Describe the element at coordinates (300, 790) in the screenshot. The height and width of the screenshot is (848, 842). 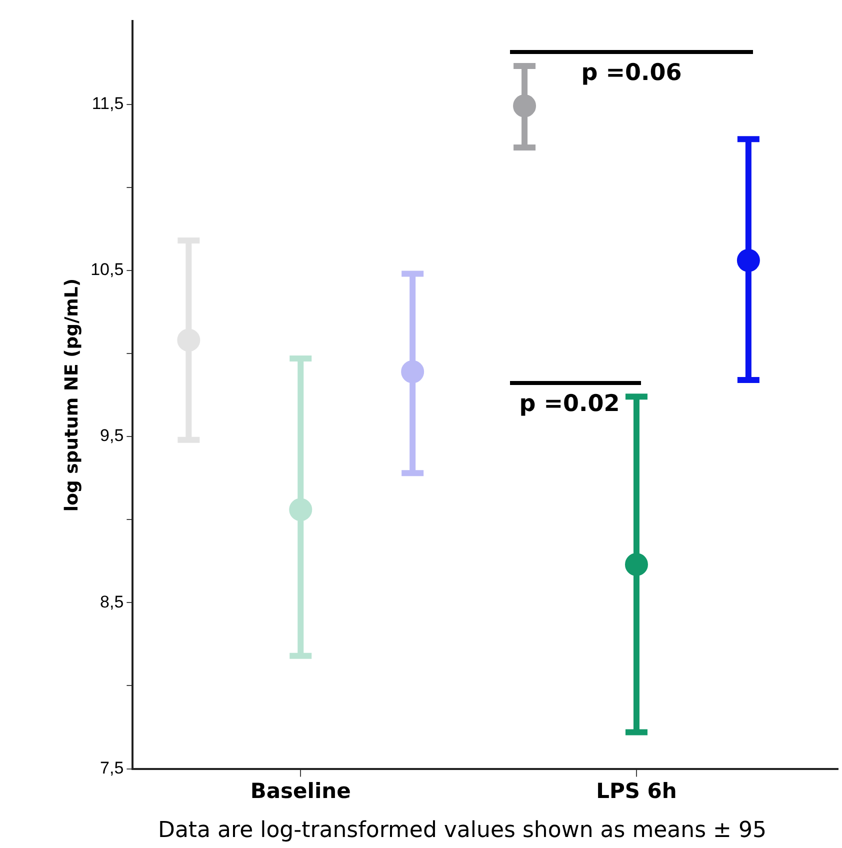
I see `x-tick-label: Baseline` at that location.